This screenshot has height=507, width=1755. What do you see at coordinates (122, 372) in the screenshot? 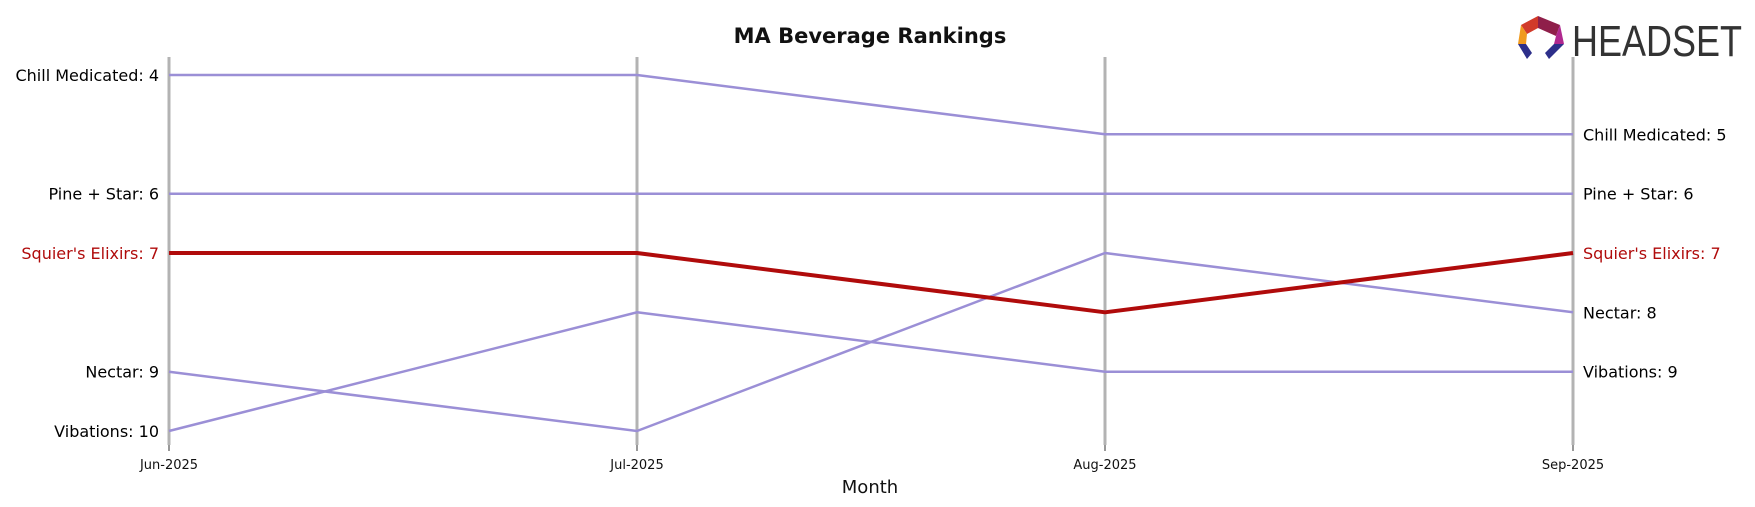
I see `start-label-nectar: Nectar: 9` at bounding box center [122, 372].